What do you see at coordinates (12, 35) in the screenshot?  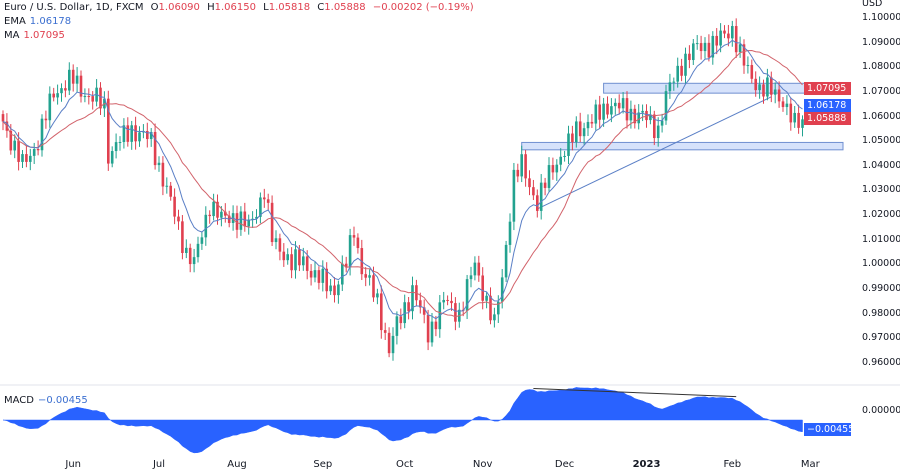 I see `ma-label: MA` at bounding box center [12, 35].